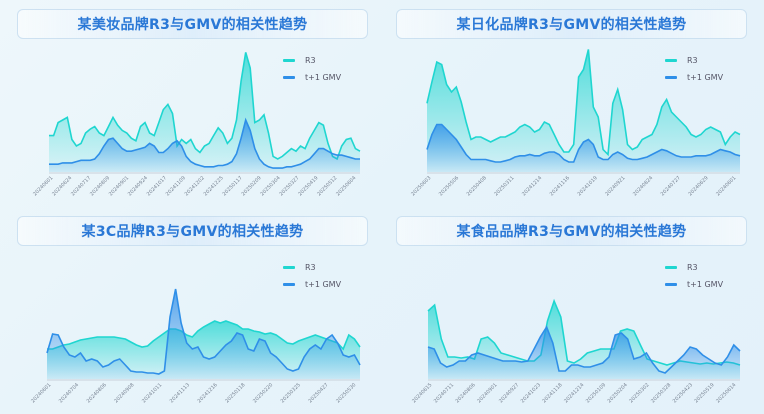  I want to click on x-tick-label: 20250311, so click(504, 186).